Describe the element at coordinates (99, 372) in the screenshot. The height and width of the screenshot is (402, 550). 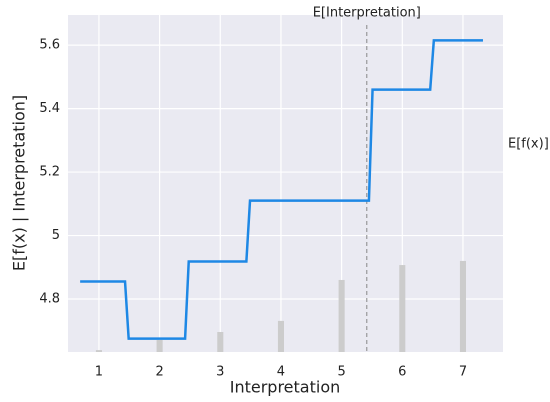
I see `x-tick-label: 1` at that location.